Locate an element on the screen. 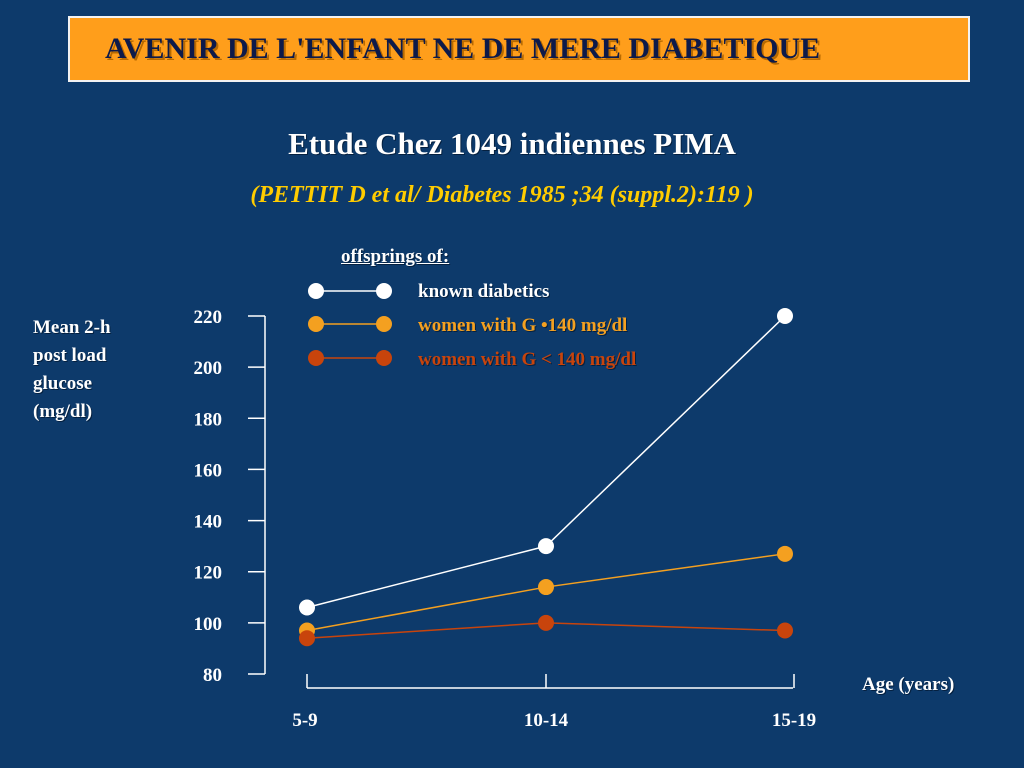 Image resolution: width=1024 pixels, height=768 pixels. y-tick-label: 80 is located at coordinates (212, 675).